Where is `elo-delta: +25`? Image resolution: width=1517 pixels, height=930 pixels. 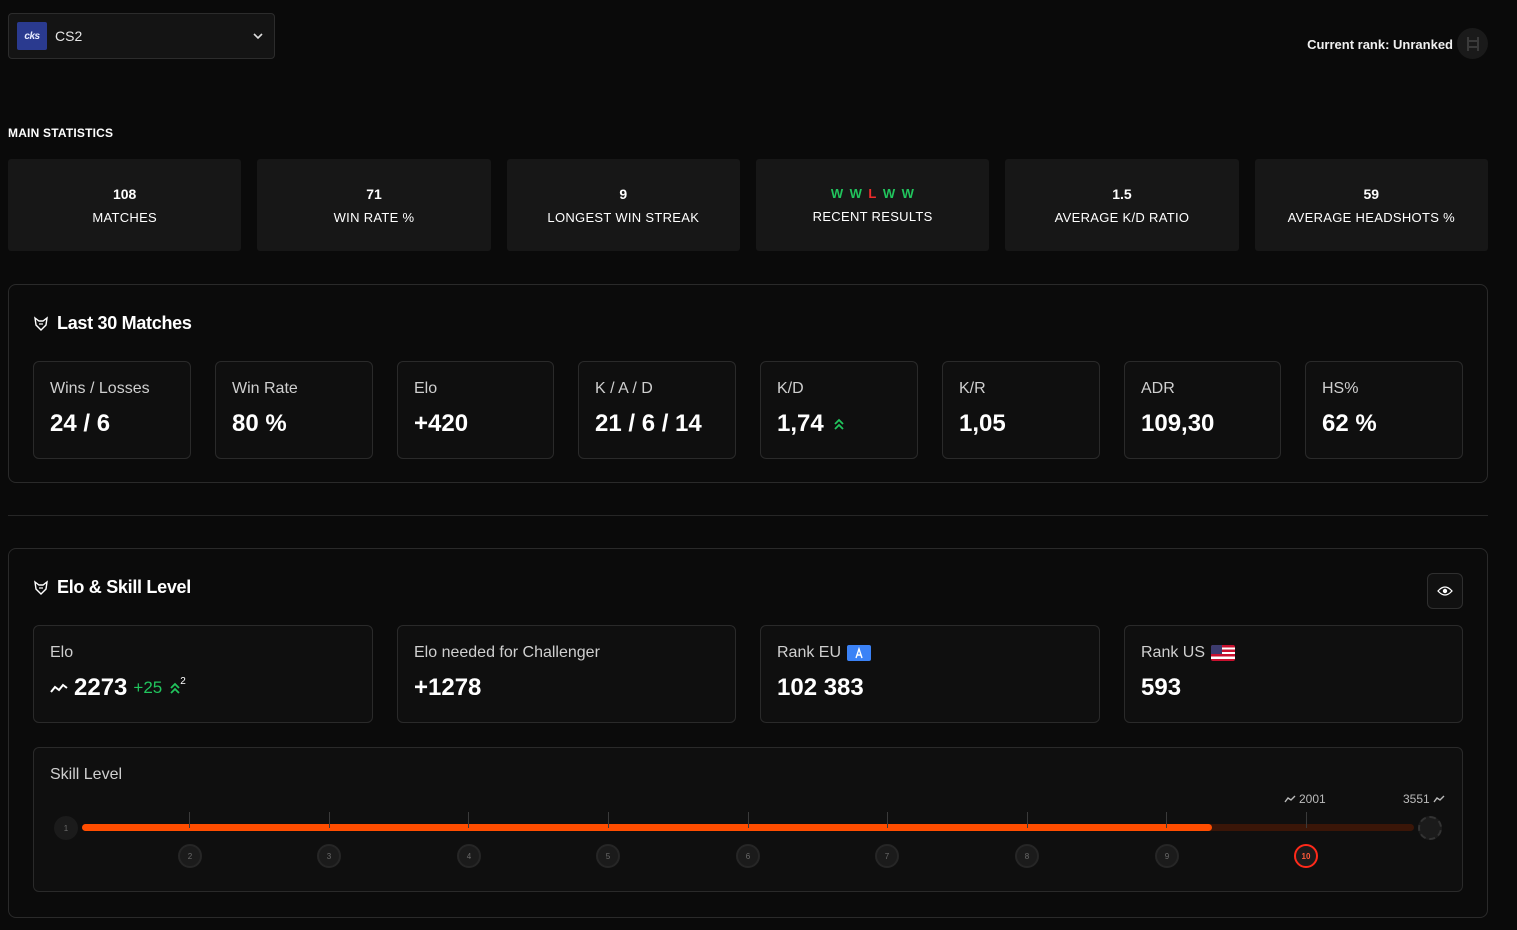 elo-delta: +25 is located at coordinates (148, 687).